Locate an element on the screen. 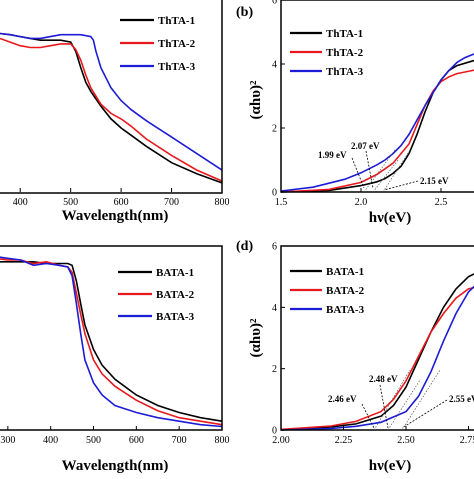  x-tick-label: 2.25 is located at coordinates (344, 440).